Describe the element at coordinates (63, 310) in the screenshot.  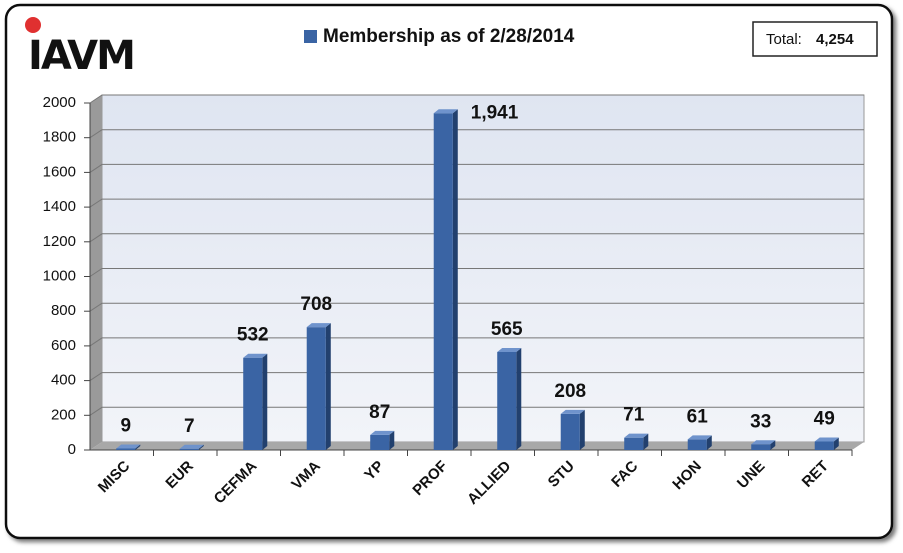
I see `y-tick-label: 800` at that location.